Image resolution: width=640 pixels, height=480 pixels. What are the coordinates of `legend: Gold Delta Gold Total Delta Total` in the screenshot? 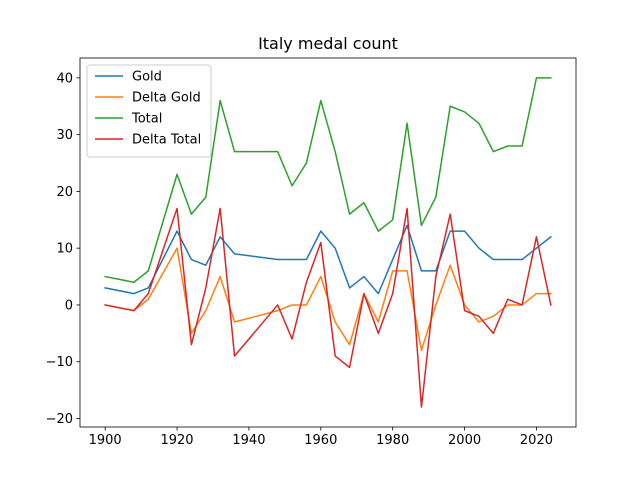 It's located at (149, 111).